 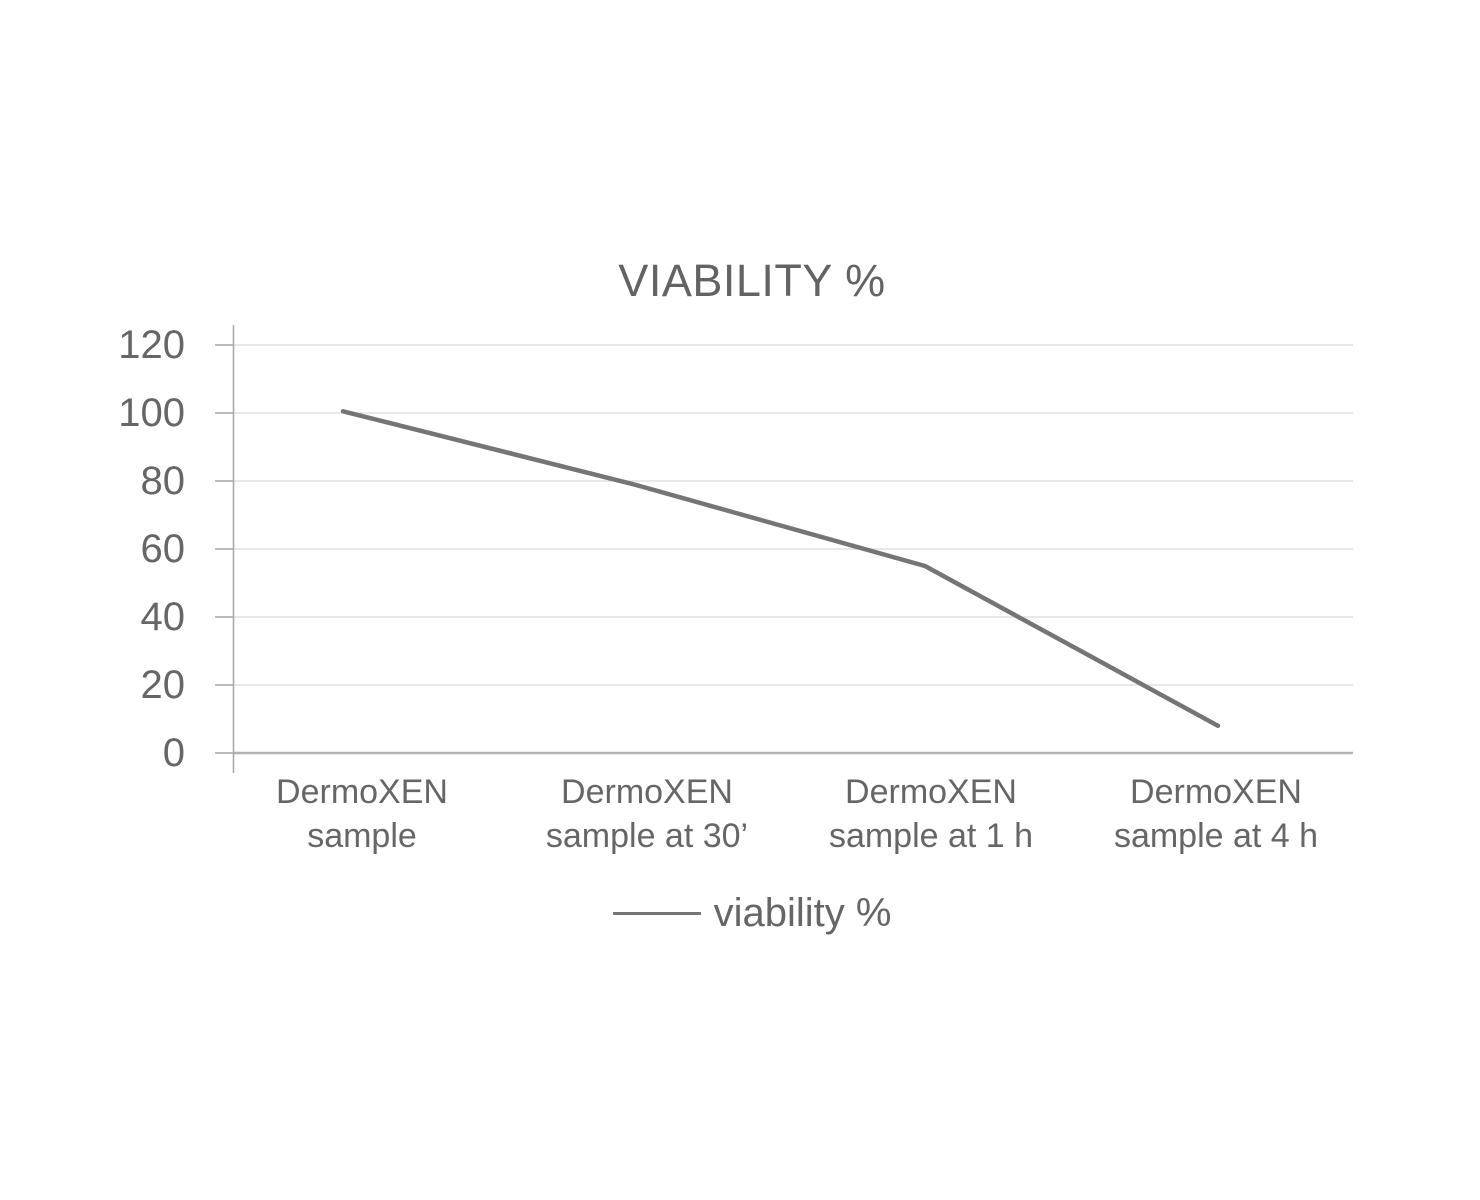 I want to click on y-axis-tick-label: 20, so click(x=163, y=685).